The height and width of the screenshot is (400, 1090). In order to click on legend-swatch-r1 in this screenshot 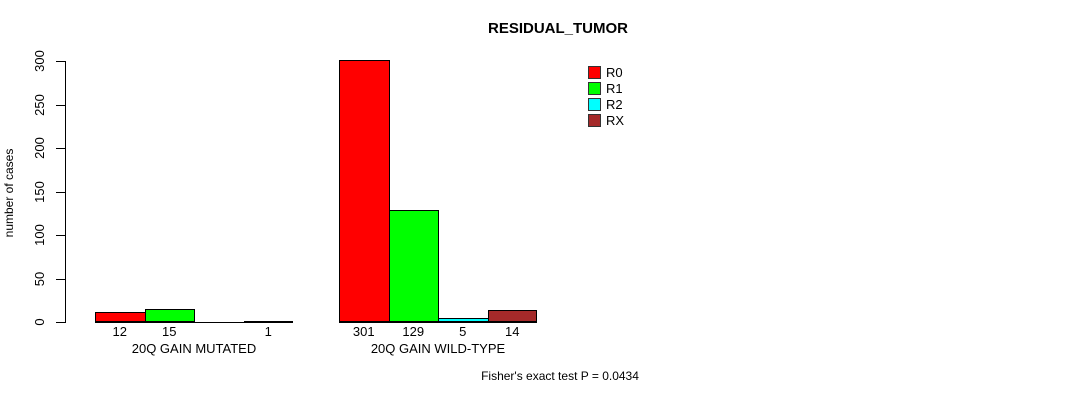, I will do `click(594, 88)`.